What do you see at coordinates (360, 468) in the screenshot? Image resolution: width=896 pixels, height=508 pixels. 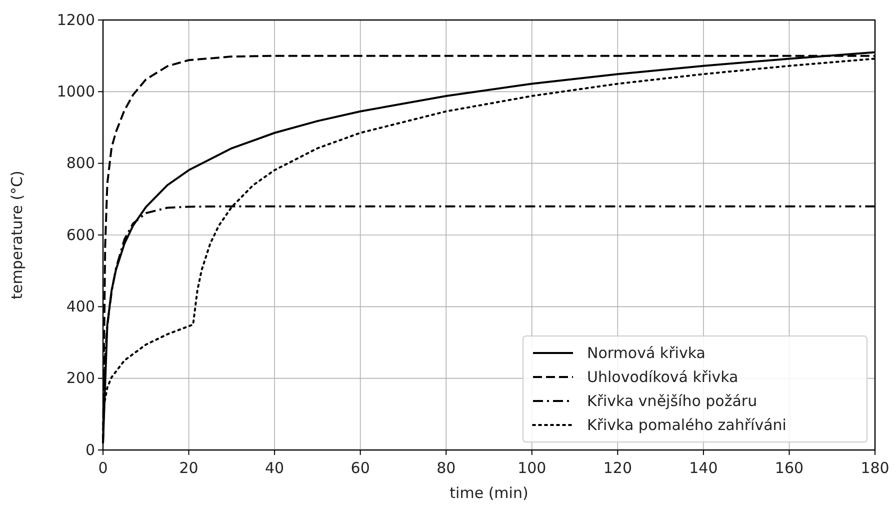 I see `x-tick-label: 60` at bounding box center [360, 468].